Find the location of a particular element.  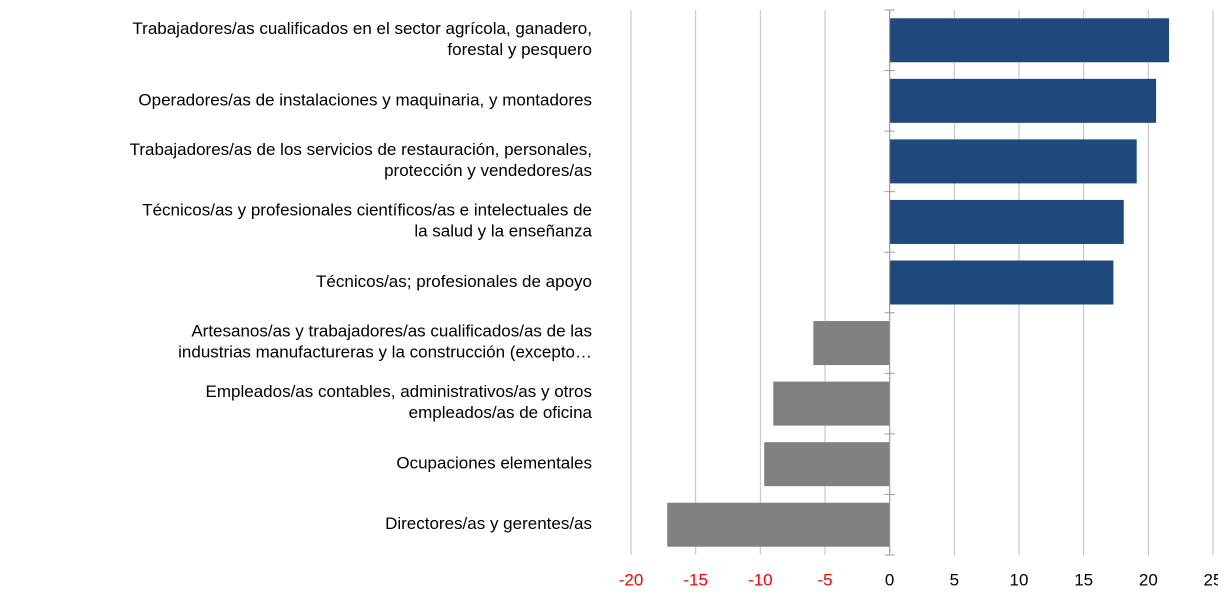

x-tick-label: 20 is located at coordinates (1148, 579).